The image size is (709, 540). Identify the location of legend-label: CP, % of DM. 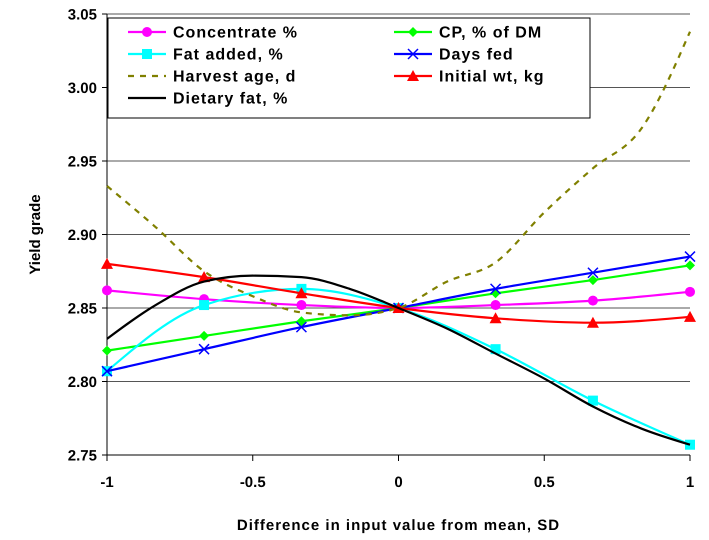
(490, 33).